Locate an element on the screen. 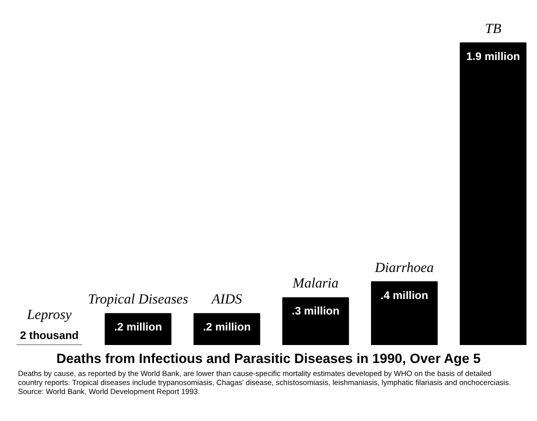  x-tick-label: Malaria is located at coordinates (315, 284).